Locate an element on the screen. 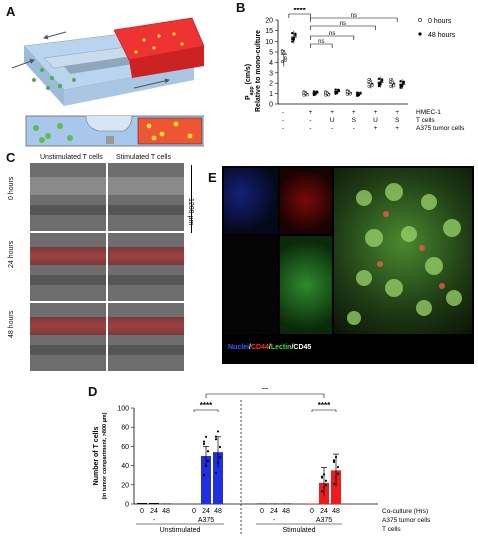 Image resolution: width=478 pixels, height=550 pixels. legend-lectin: Lectin is located at coordinates (281, 347).